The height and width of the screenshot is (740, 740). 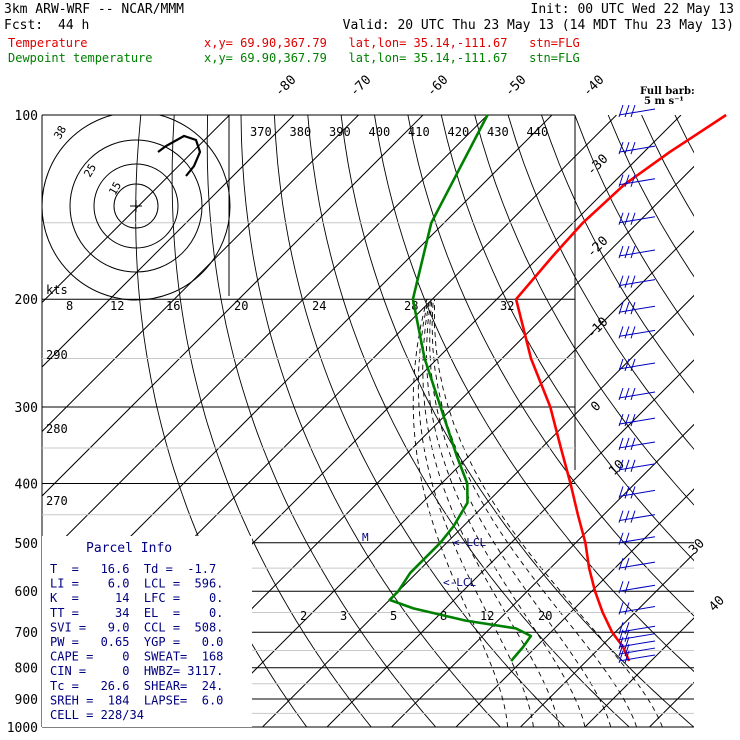 I want to click on forecast-hours: 44 h, so click(x=74, y=25).